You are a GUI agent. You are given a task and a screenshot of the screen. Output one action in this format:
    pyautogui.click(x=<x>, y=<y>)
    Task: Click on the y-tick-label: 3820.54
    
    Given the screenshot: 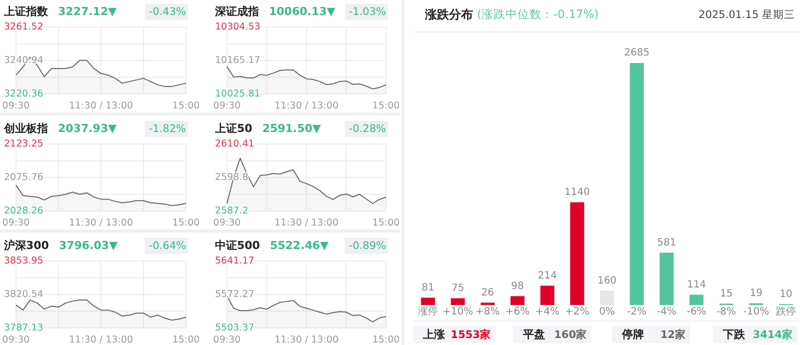 What is the action you would take?
    pyautogui.click(x=24, y=294)
    